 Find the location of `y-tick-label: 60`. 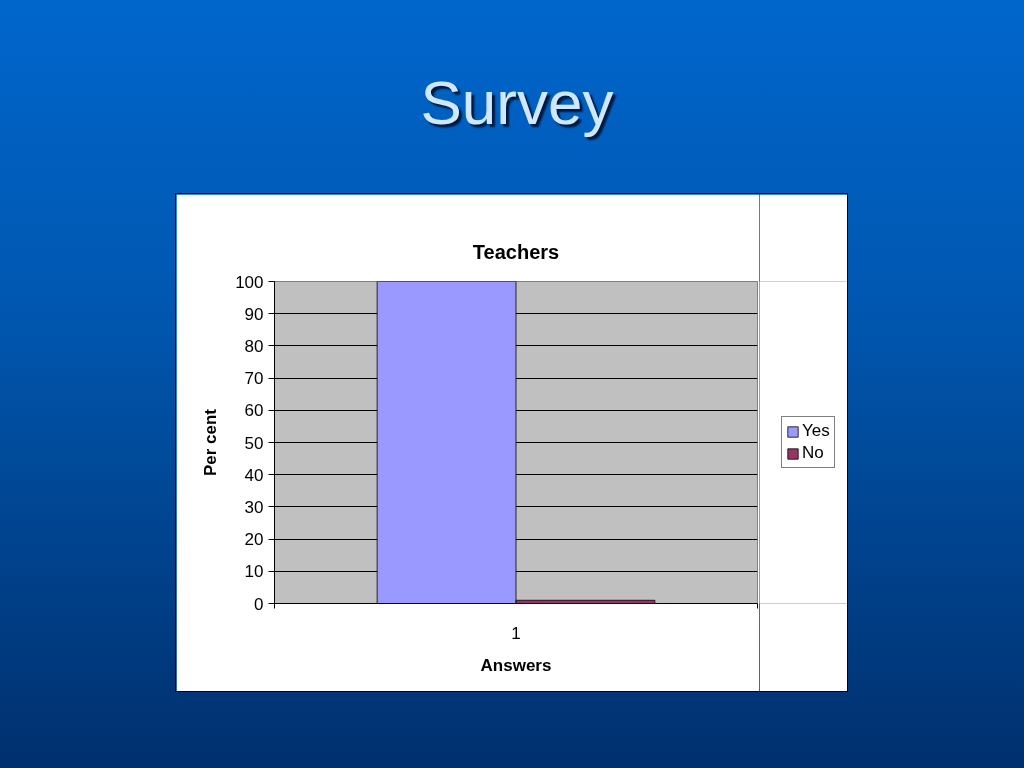

y-tick-label: 60 is located at coordinates (254, 411).